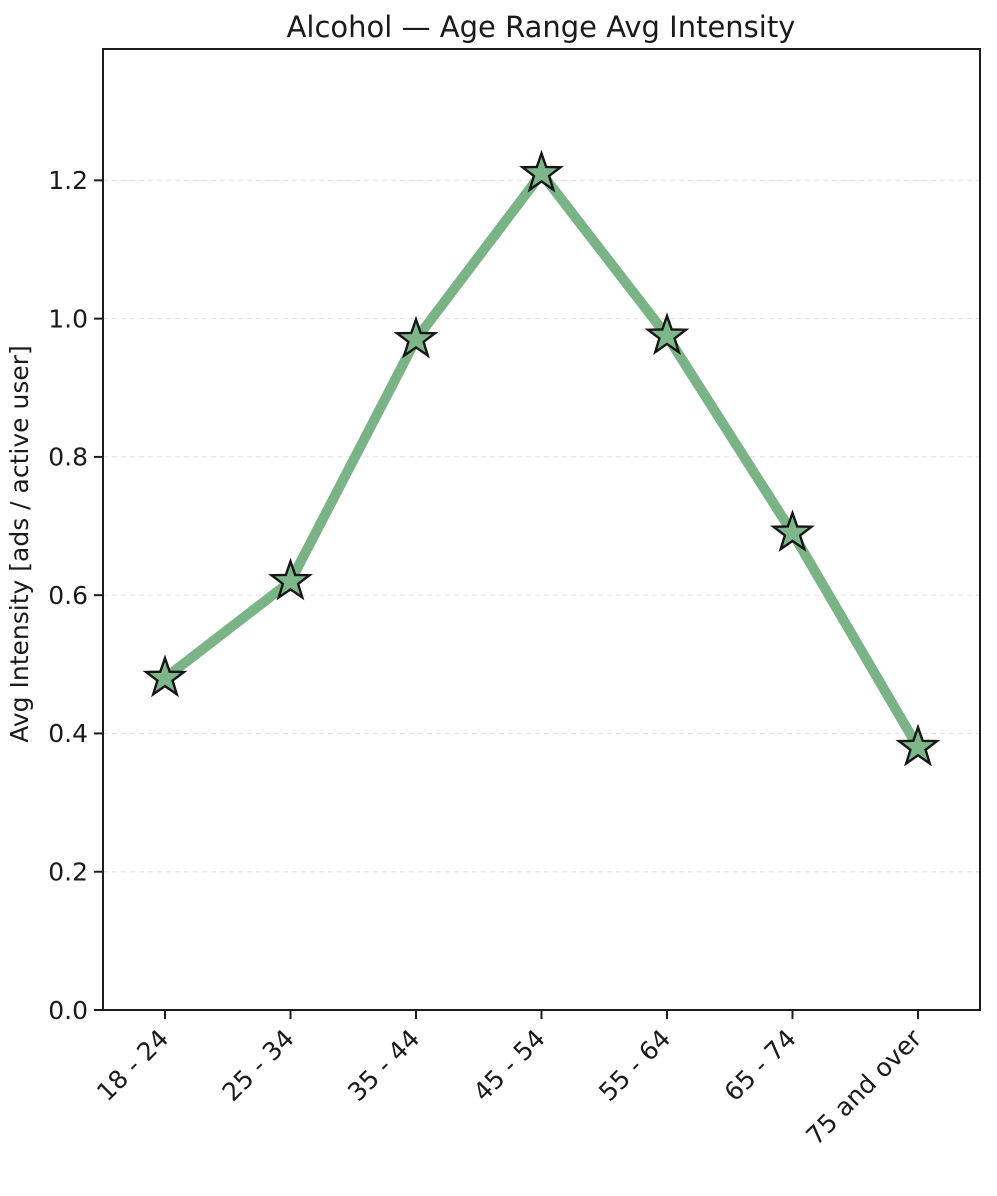  What do you see at coordinates (760, 1065) in the screenshot?
I see `x-tick-label: 65 - 74` at bounding box center [760, 1065].